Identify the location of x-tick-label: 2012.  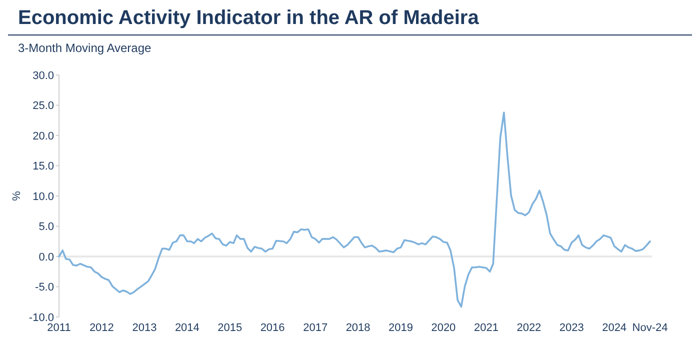
(101, 328).